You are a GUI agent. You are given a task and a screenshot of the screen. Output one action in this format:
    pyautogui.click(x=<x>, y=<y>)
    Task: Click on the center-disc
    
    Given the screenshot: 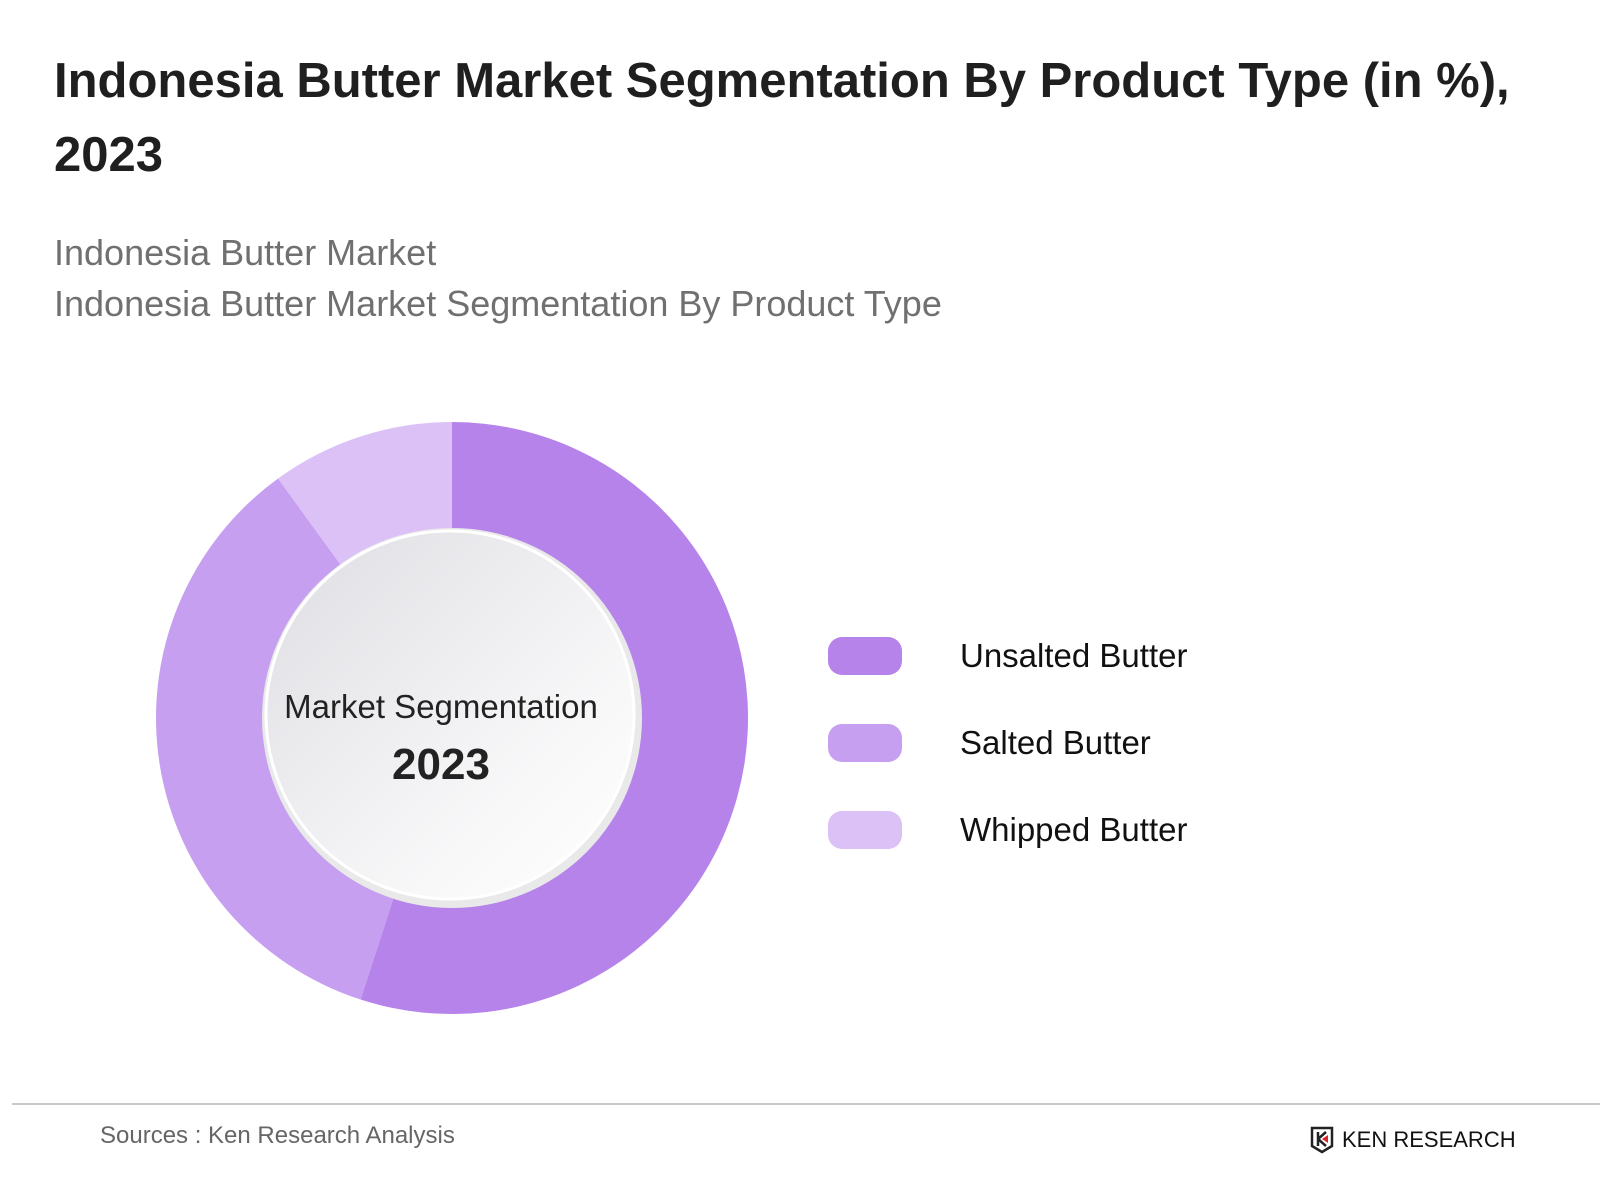 What is the action you would take?
    pyautogui.click(x=450, y=715)
    